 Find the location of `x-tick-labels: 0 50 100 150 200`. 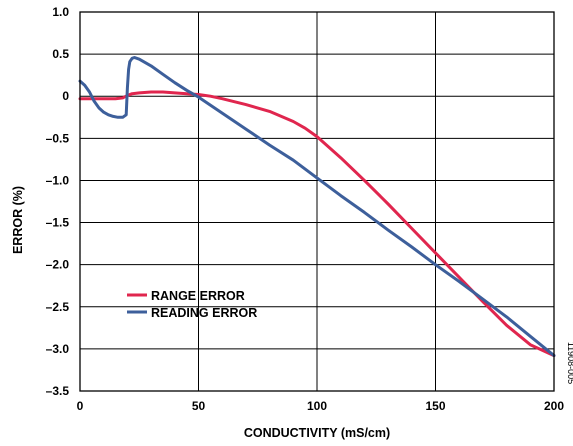

x-tick-labels: 0 50 100 150 200 is located at coordinates (321, 406).